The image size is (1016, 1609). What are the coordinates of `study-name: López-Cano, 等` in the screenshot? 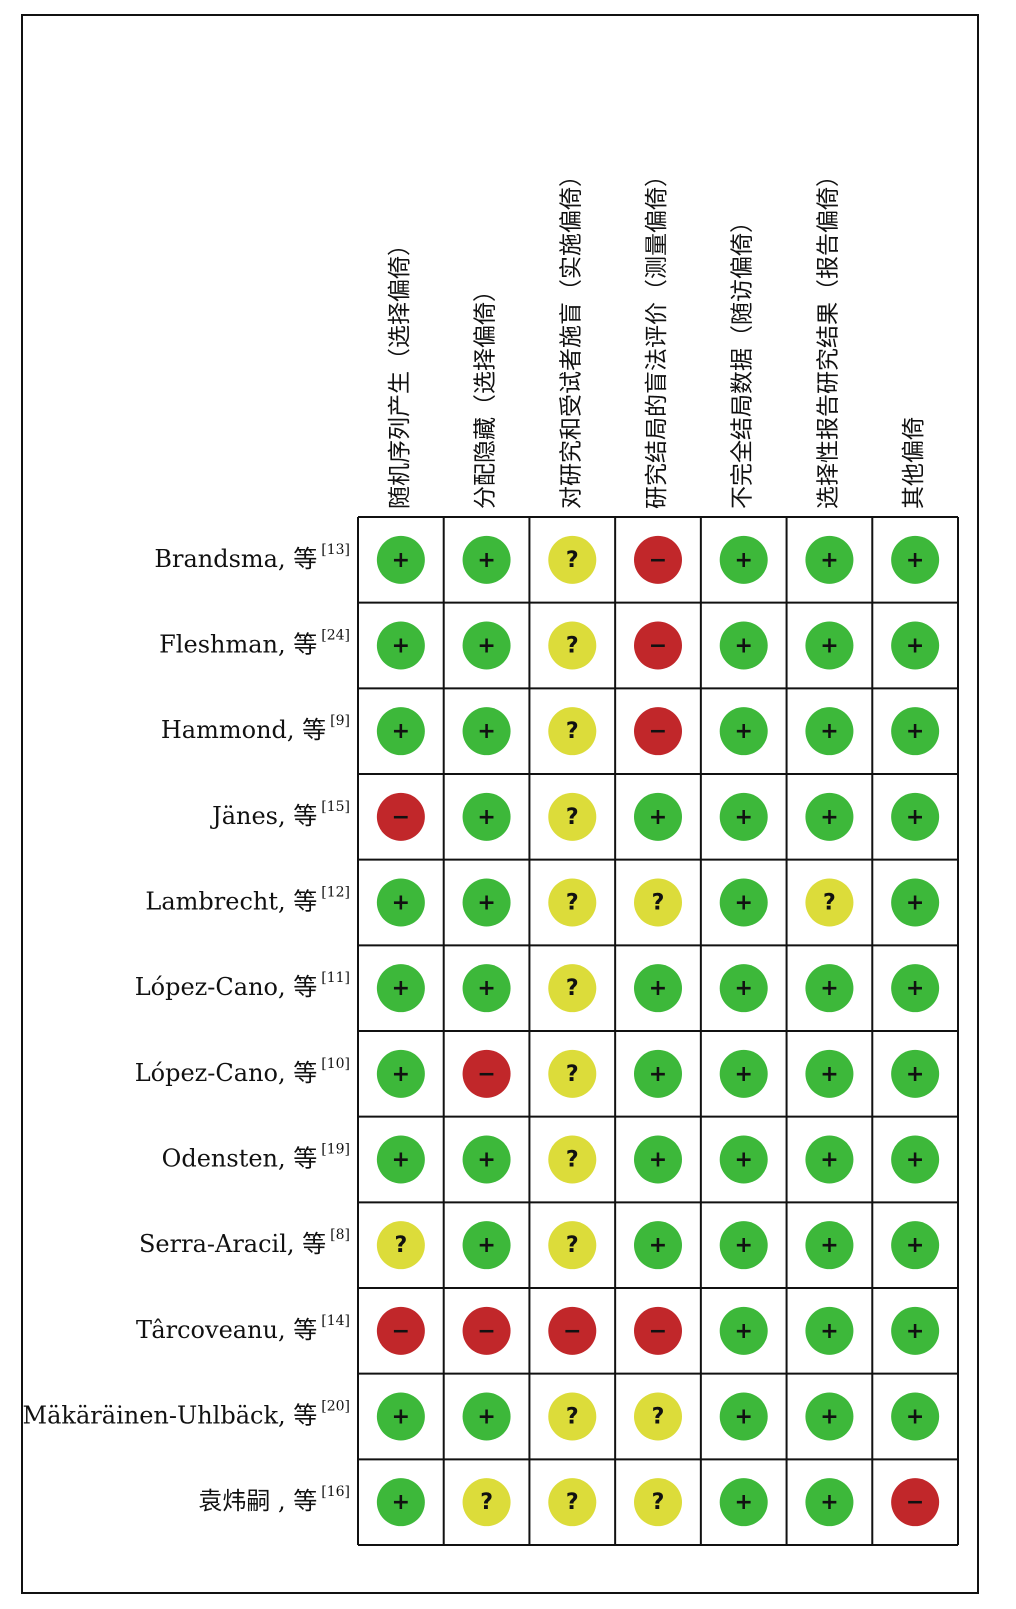 It's located at (226, 1072).